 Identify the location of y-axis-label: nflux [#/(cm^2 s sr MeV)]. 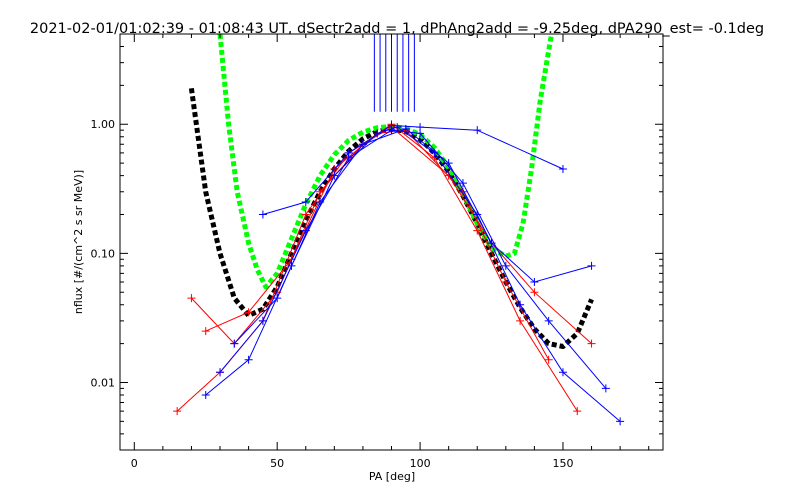
(78, 242).